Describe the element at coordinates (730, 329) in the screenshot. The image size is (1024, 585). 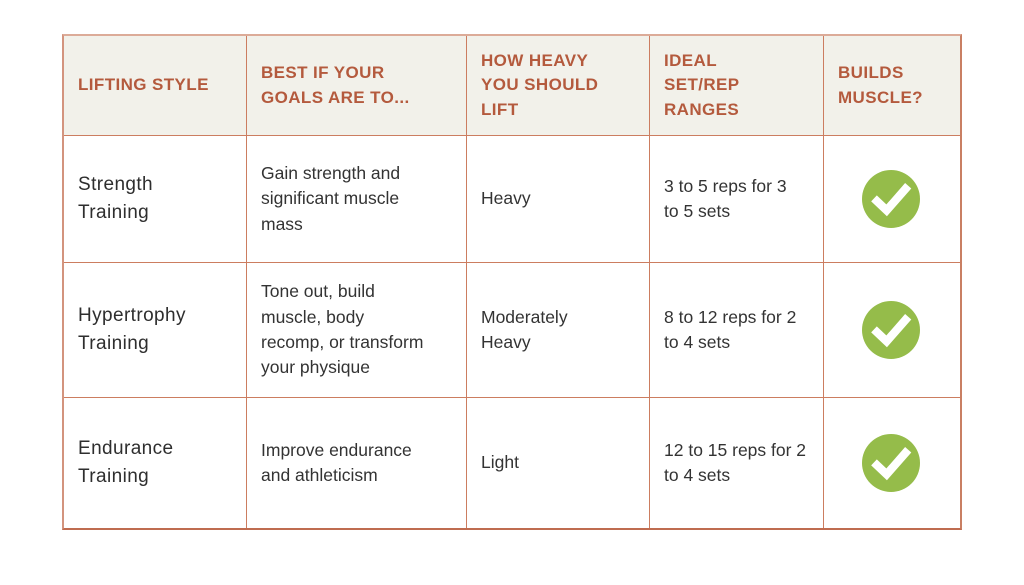
I see `set-rep-text: 8 to 12 reps for 2 to 4 sets` at that location.